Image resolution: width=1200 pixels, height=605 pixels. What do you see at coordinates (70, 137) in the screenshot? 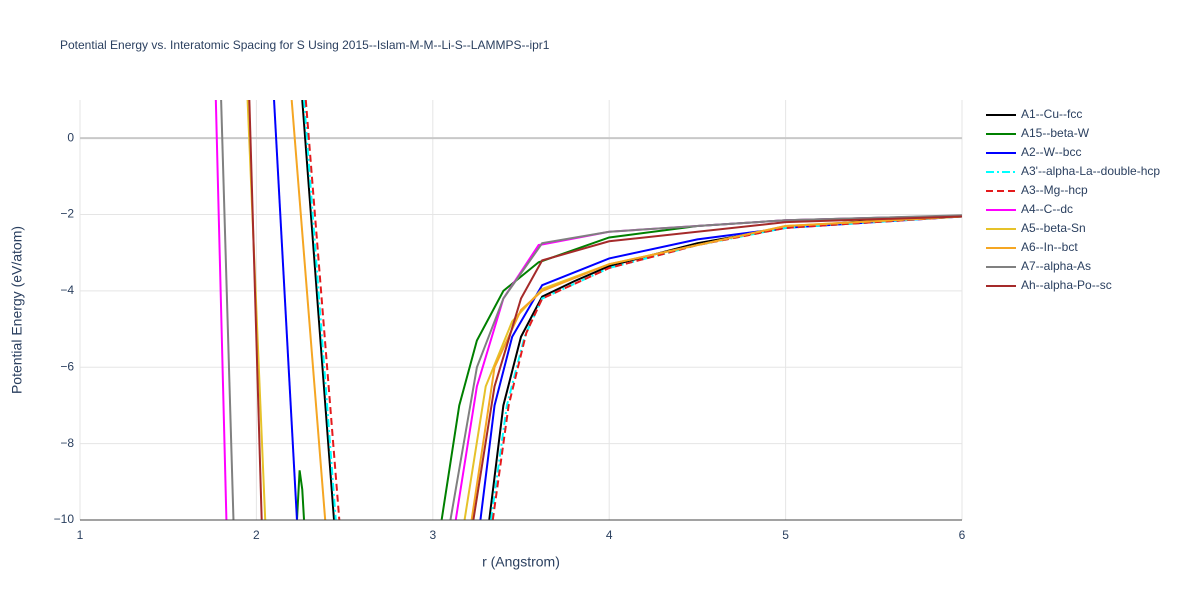
I see `y-tick-label: 0` at bounding box center [70, 137].